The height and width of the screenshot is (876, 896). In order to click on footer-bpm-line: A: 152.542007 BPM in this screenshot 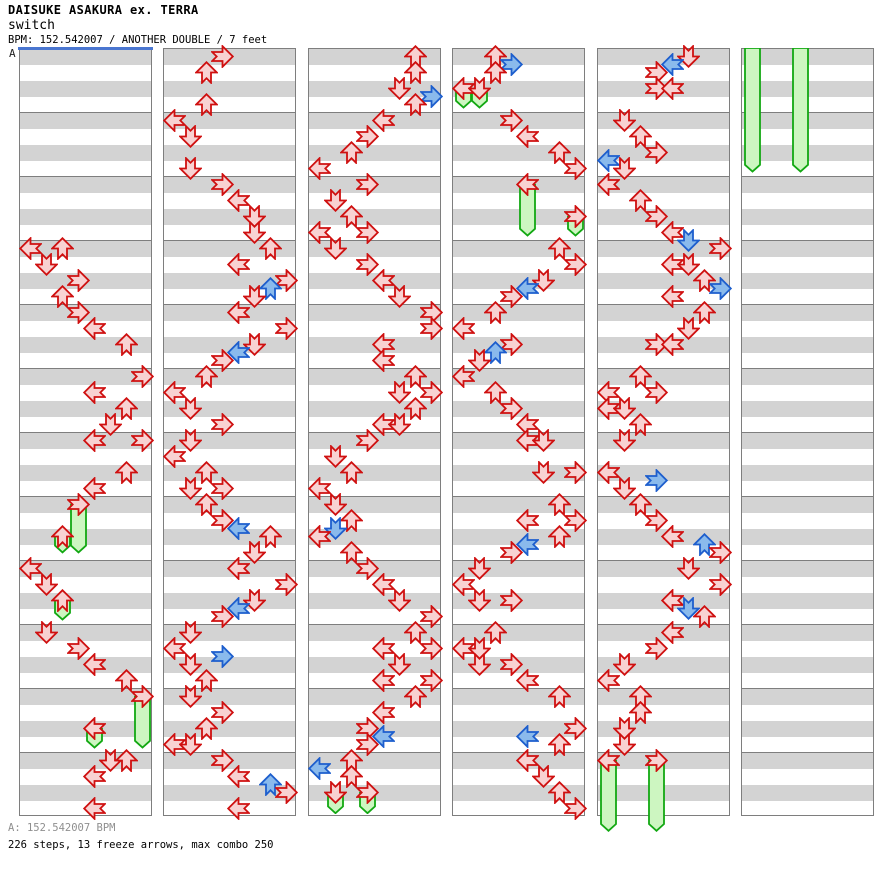, I will do `click(62, 828)`.